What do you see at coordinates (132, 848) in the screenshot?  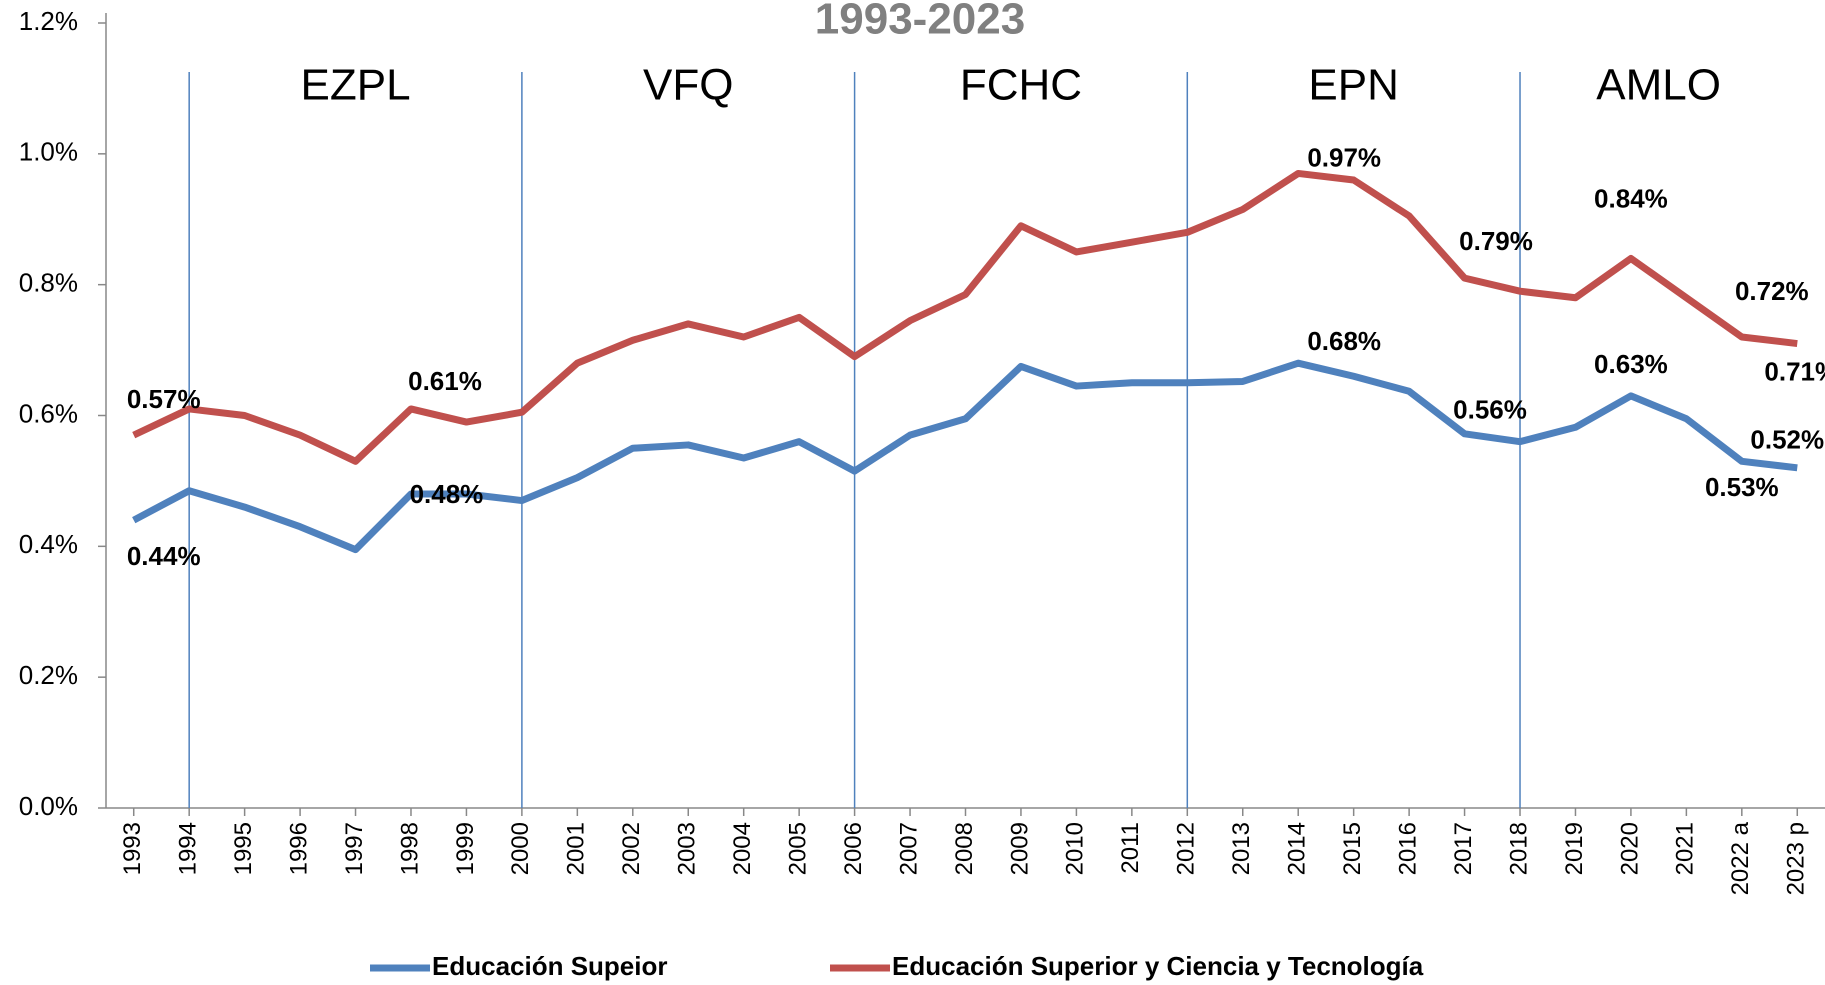 I see `x-tick-label: 1993` at bounding box center [132, 848].